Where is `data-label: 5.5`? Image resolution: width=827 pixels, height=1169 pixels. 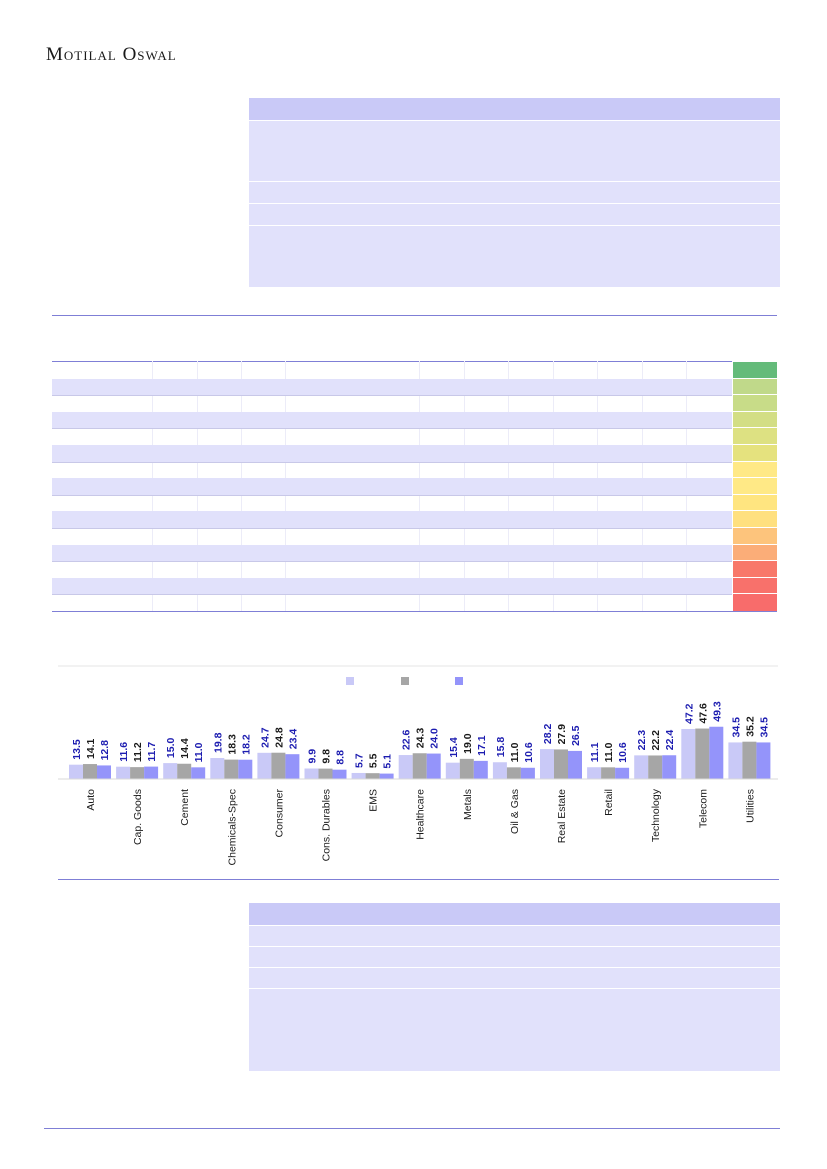
data-label: 5.5 is located at coordinates (374, 760).